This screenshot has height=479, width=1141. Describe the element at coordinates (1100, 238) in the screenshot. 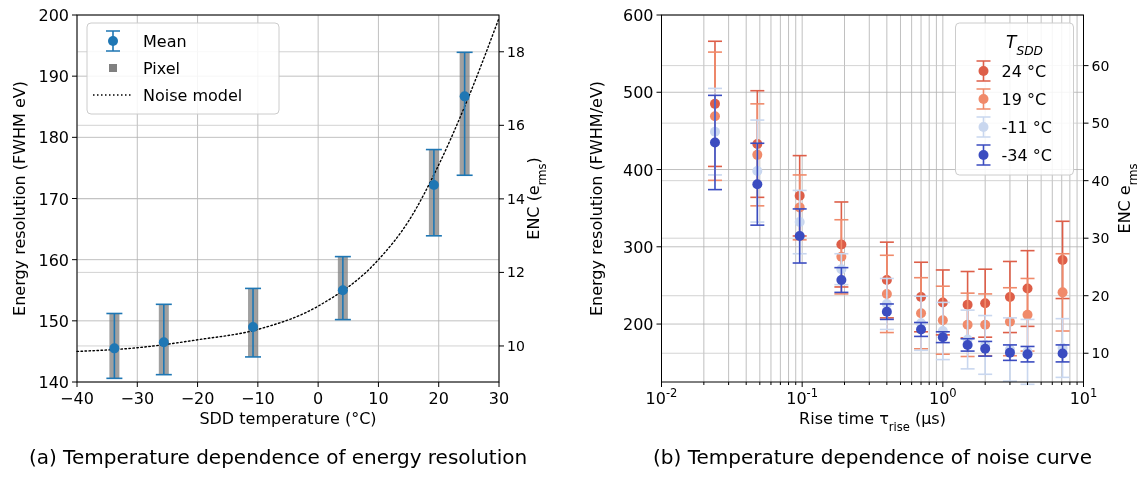

I see `y2-tick-label: 30` at that location.